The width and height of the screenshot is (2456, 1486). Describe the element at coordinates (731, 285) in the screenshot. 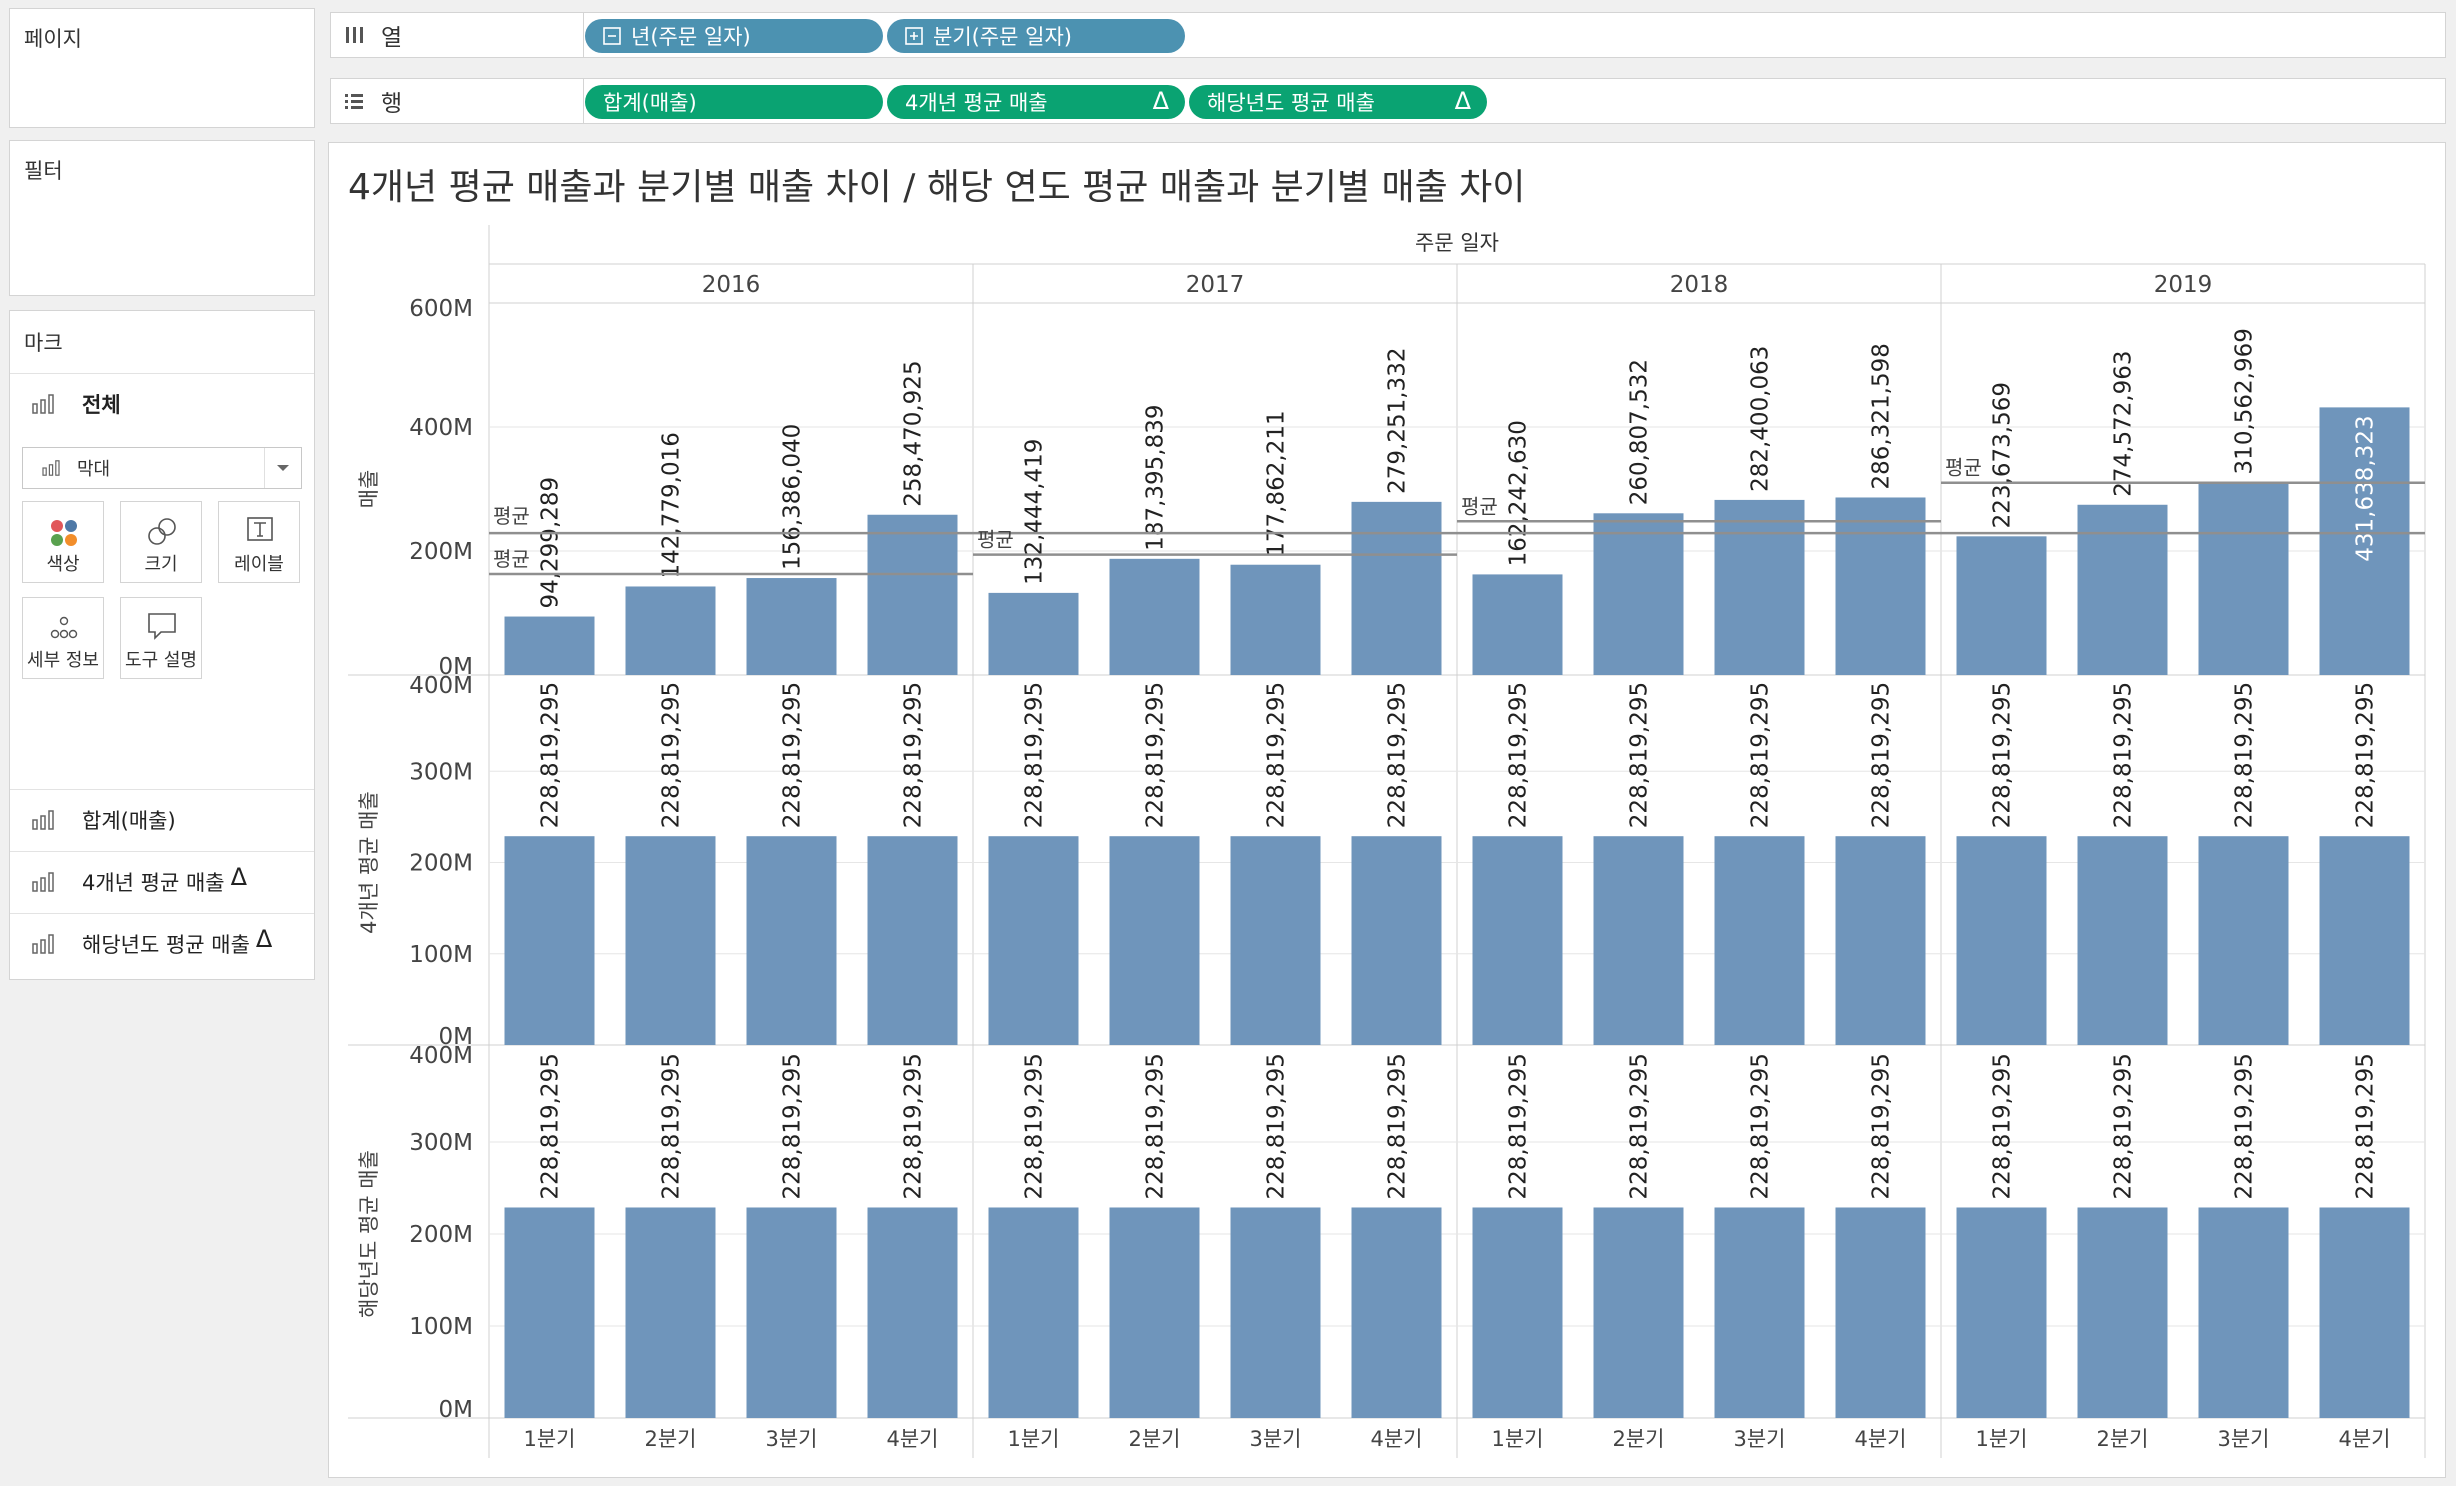

I see `year-header-2016: 2016` at that location.